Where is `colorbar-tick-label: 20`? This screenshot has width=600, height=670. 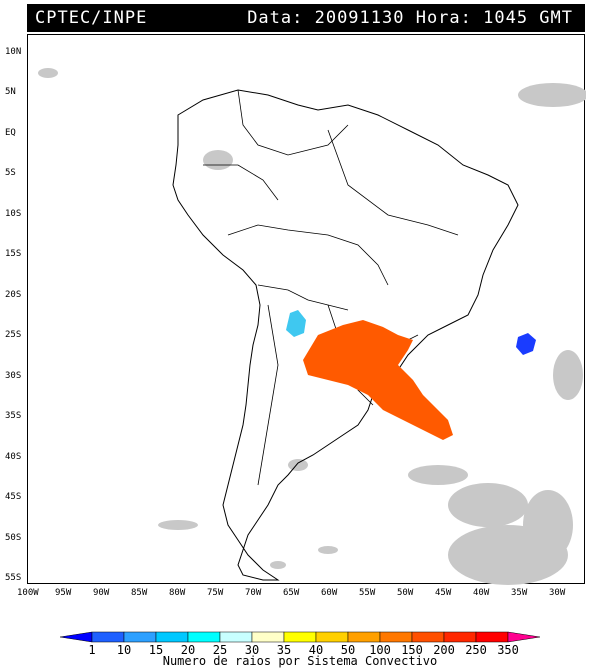
colorbar-tick-label: 20 is located at coordinates (188, 650).